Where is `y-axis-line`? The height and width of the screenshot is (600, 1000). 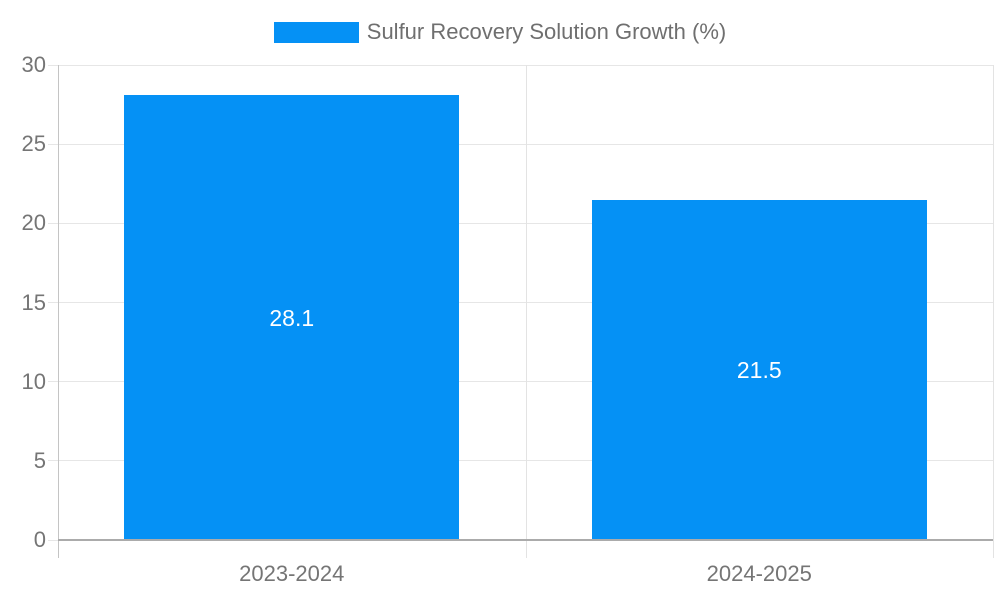 y-axis-line is located at coordinates (58, 311).